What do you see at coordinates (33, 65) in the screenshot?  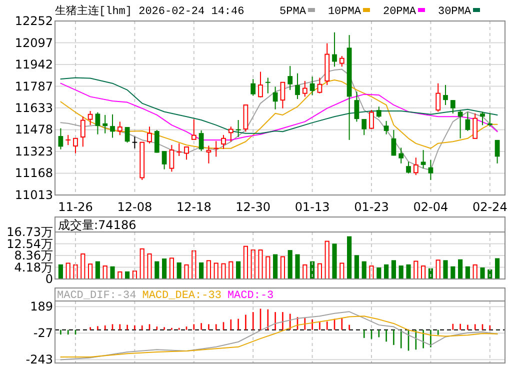 I see `y-tick-label: 11942` at bounding box center [33, 65].